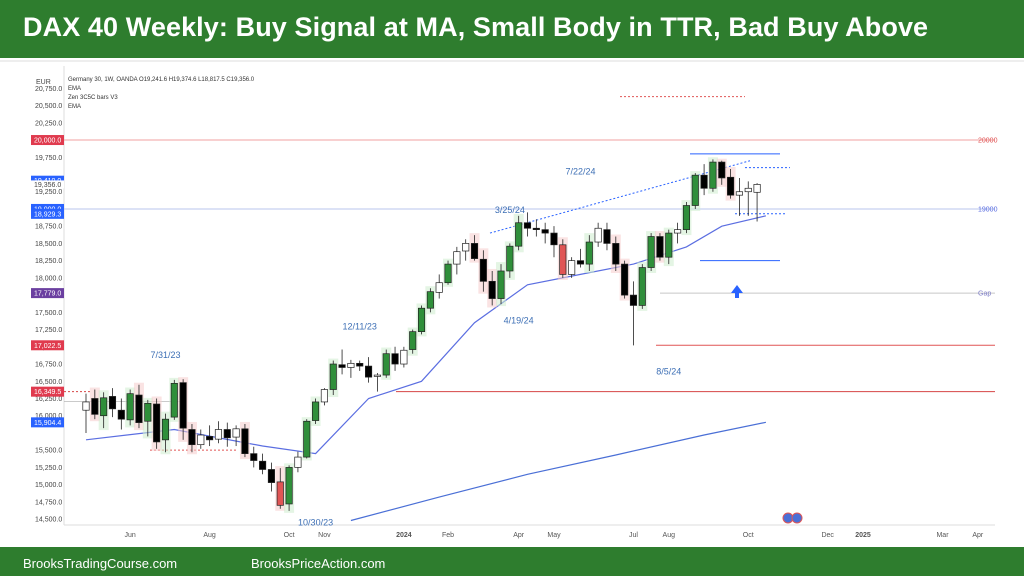 The width and height of the screenshot is (1024, 576). What do you see at coordinates (47, 345) in the screenshot?
I see `price-badge-bg` at bounding box center [47, 345].